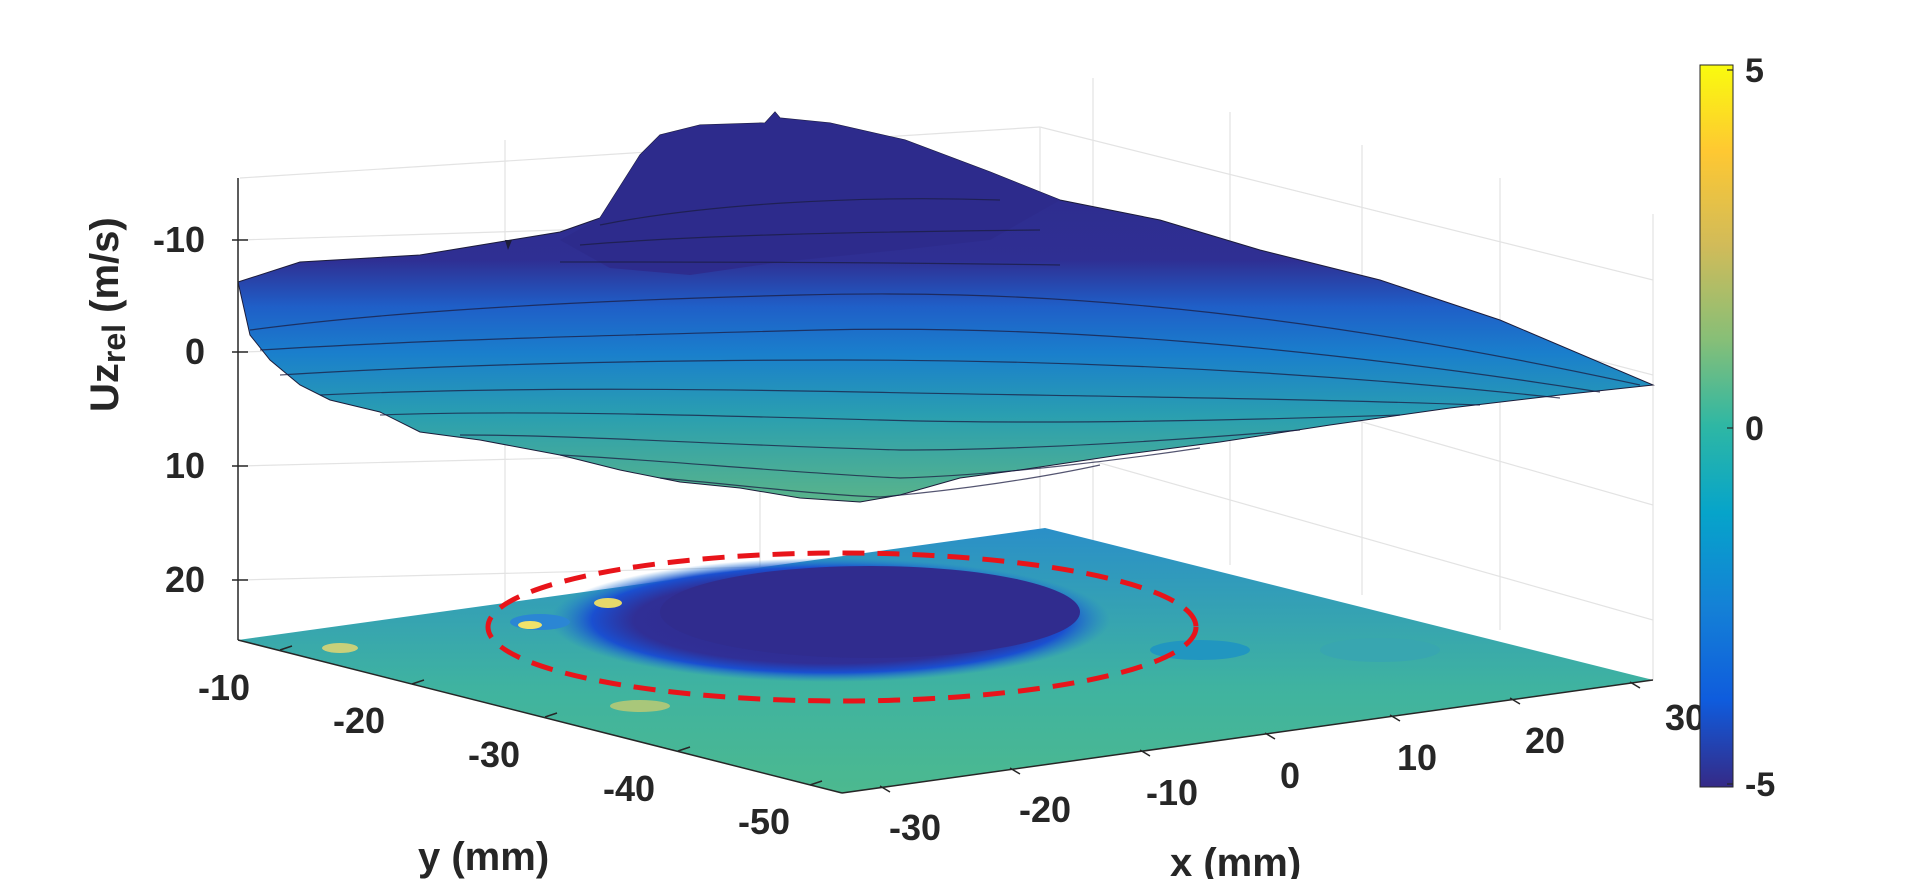 This screenshot has width=1920, height=879. What do you see at coordinates (1290, 775) in the screenshot?
I see `x-tick-label: 0` at bounding box center [1290, 775].